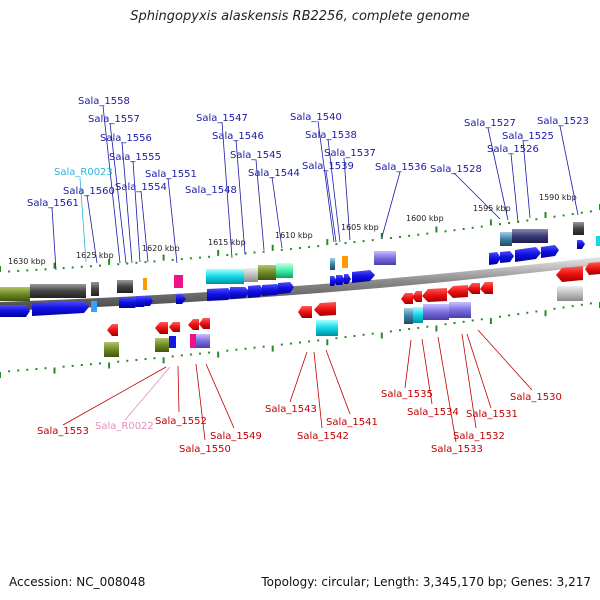  Describe the element at coordinates (211, 190) in the screenshot. I see `gene-label-sala-1548: Sala_1548` at that location.